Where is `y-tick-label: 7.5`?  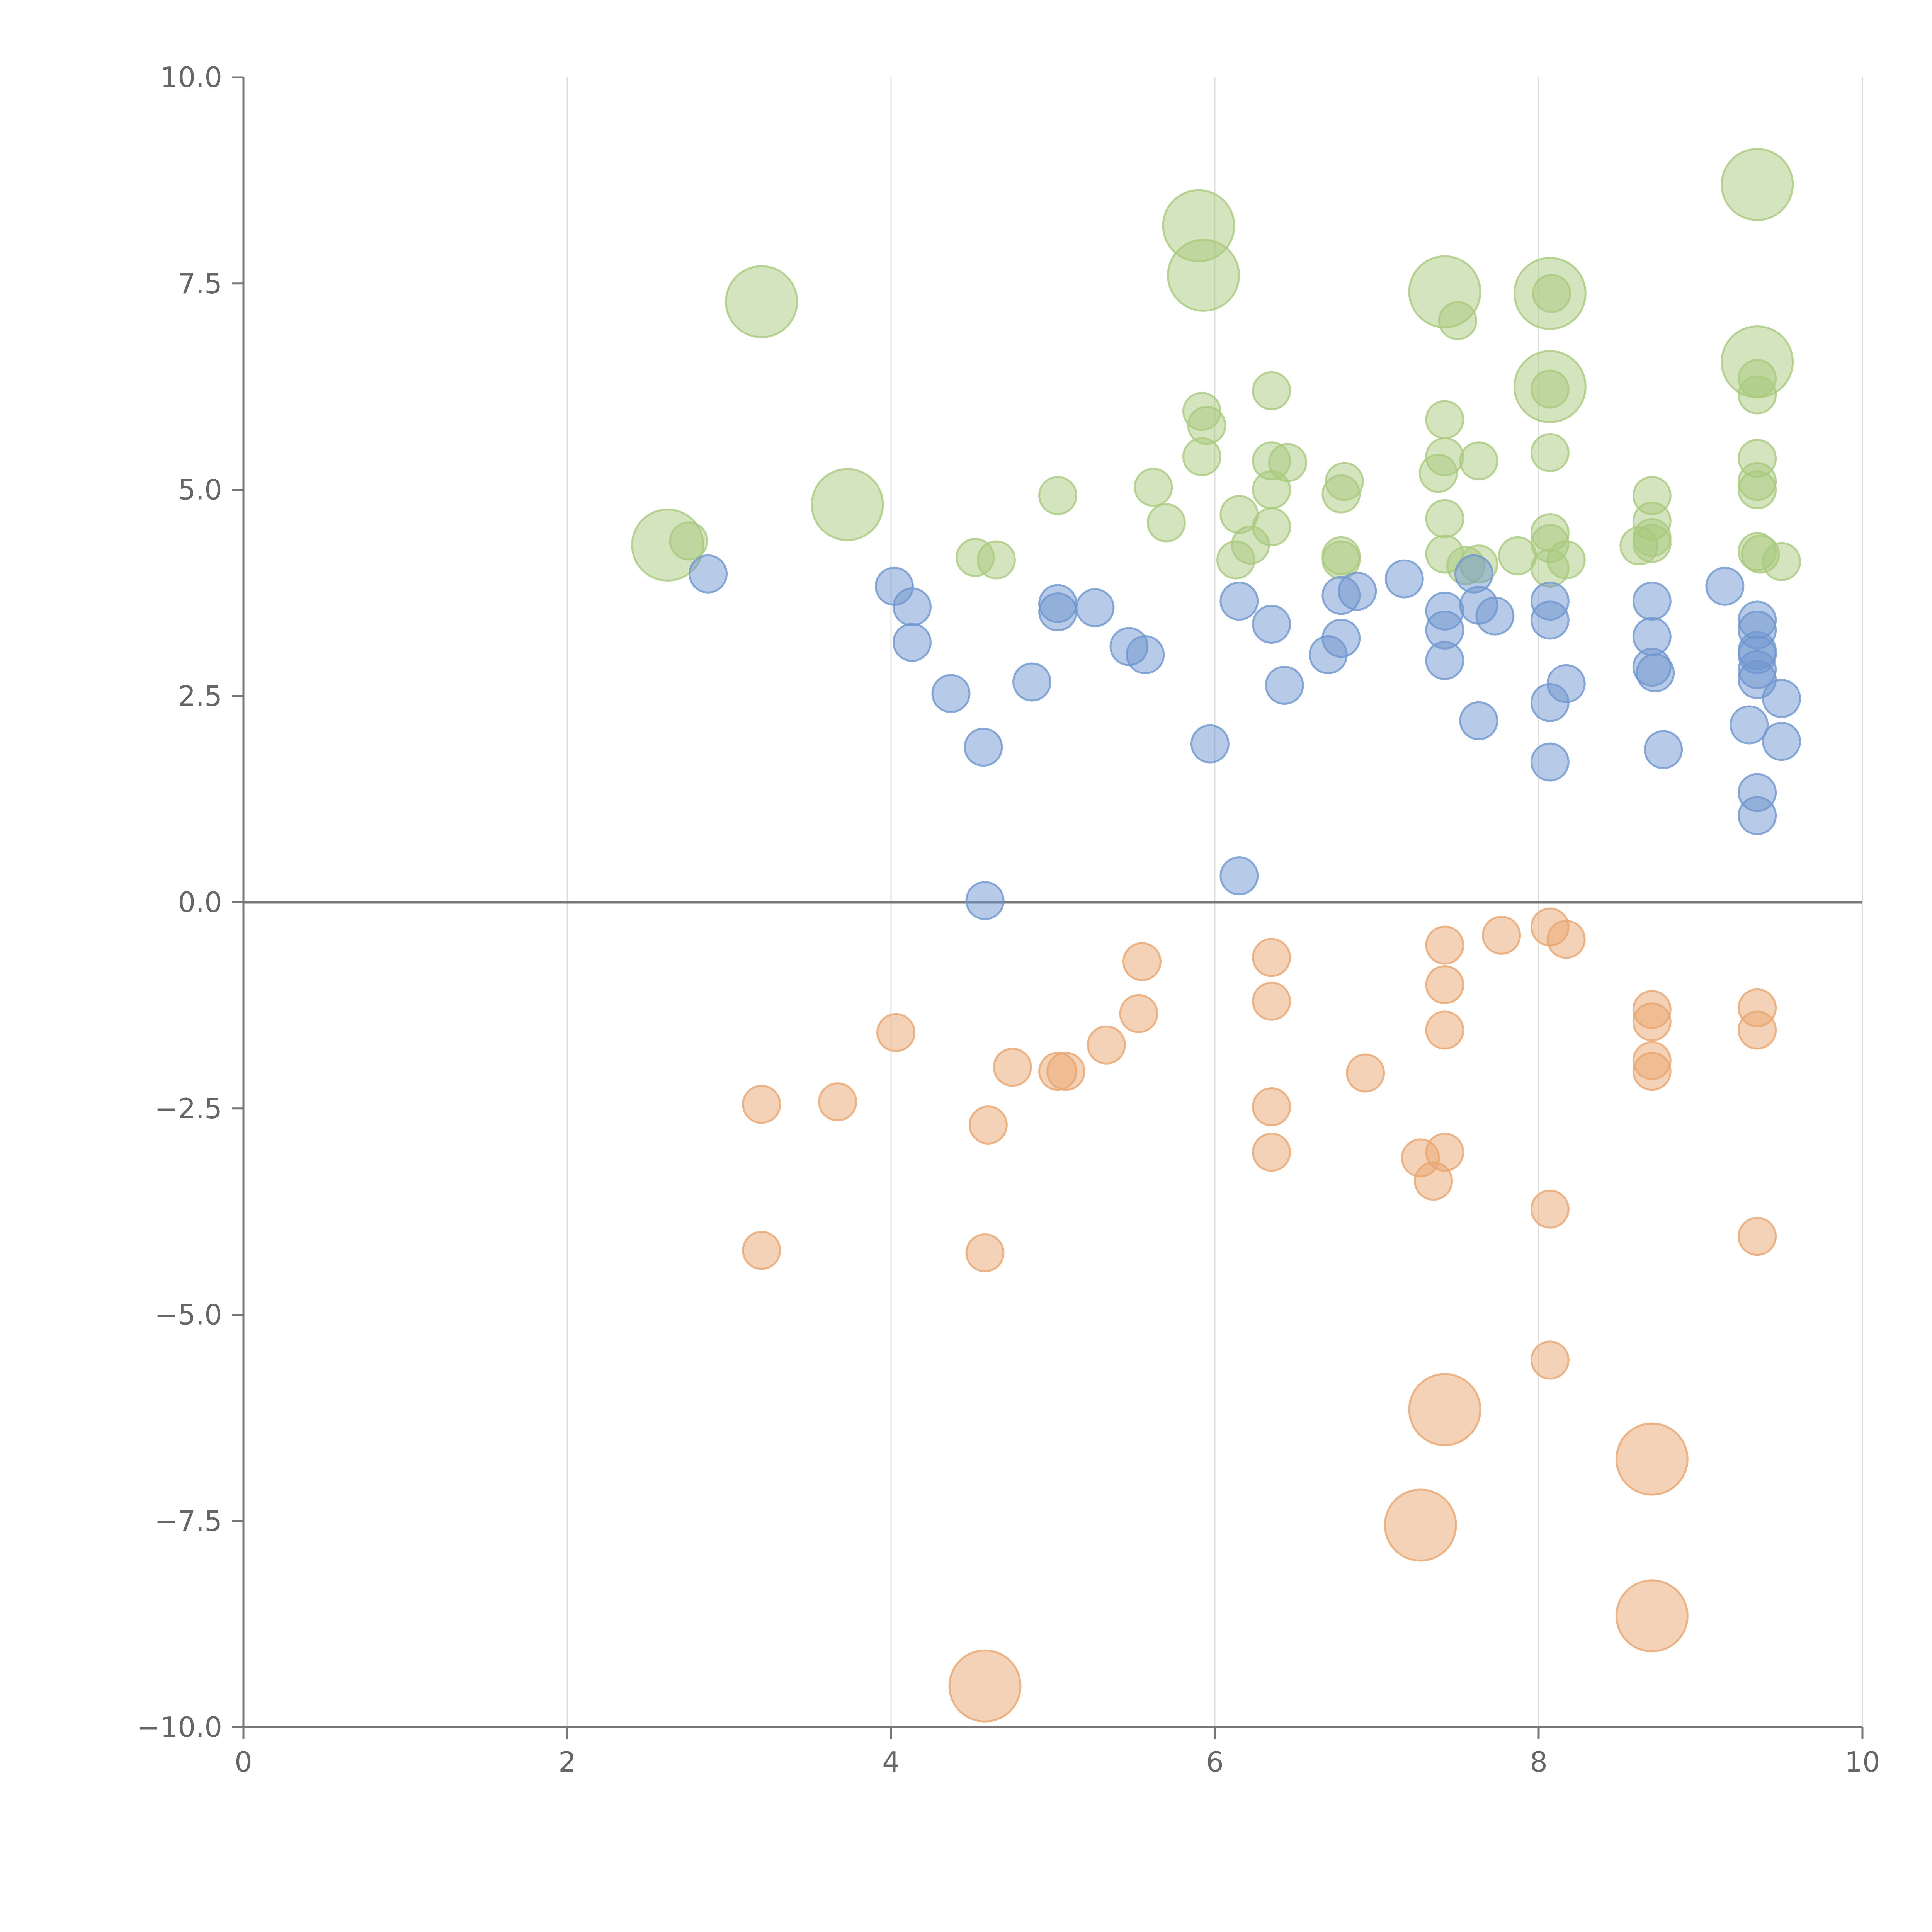 y-tick-label: 7.5 is located at coordinates (200, 284).